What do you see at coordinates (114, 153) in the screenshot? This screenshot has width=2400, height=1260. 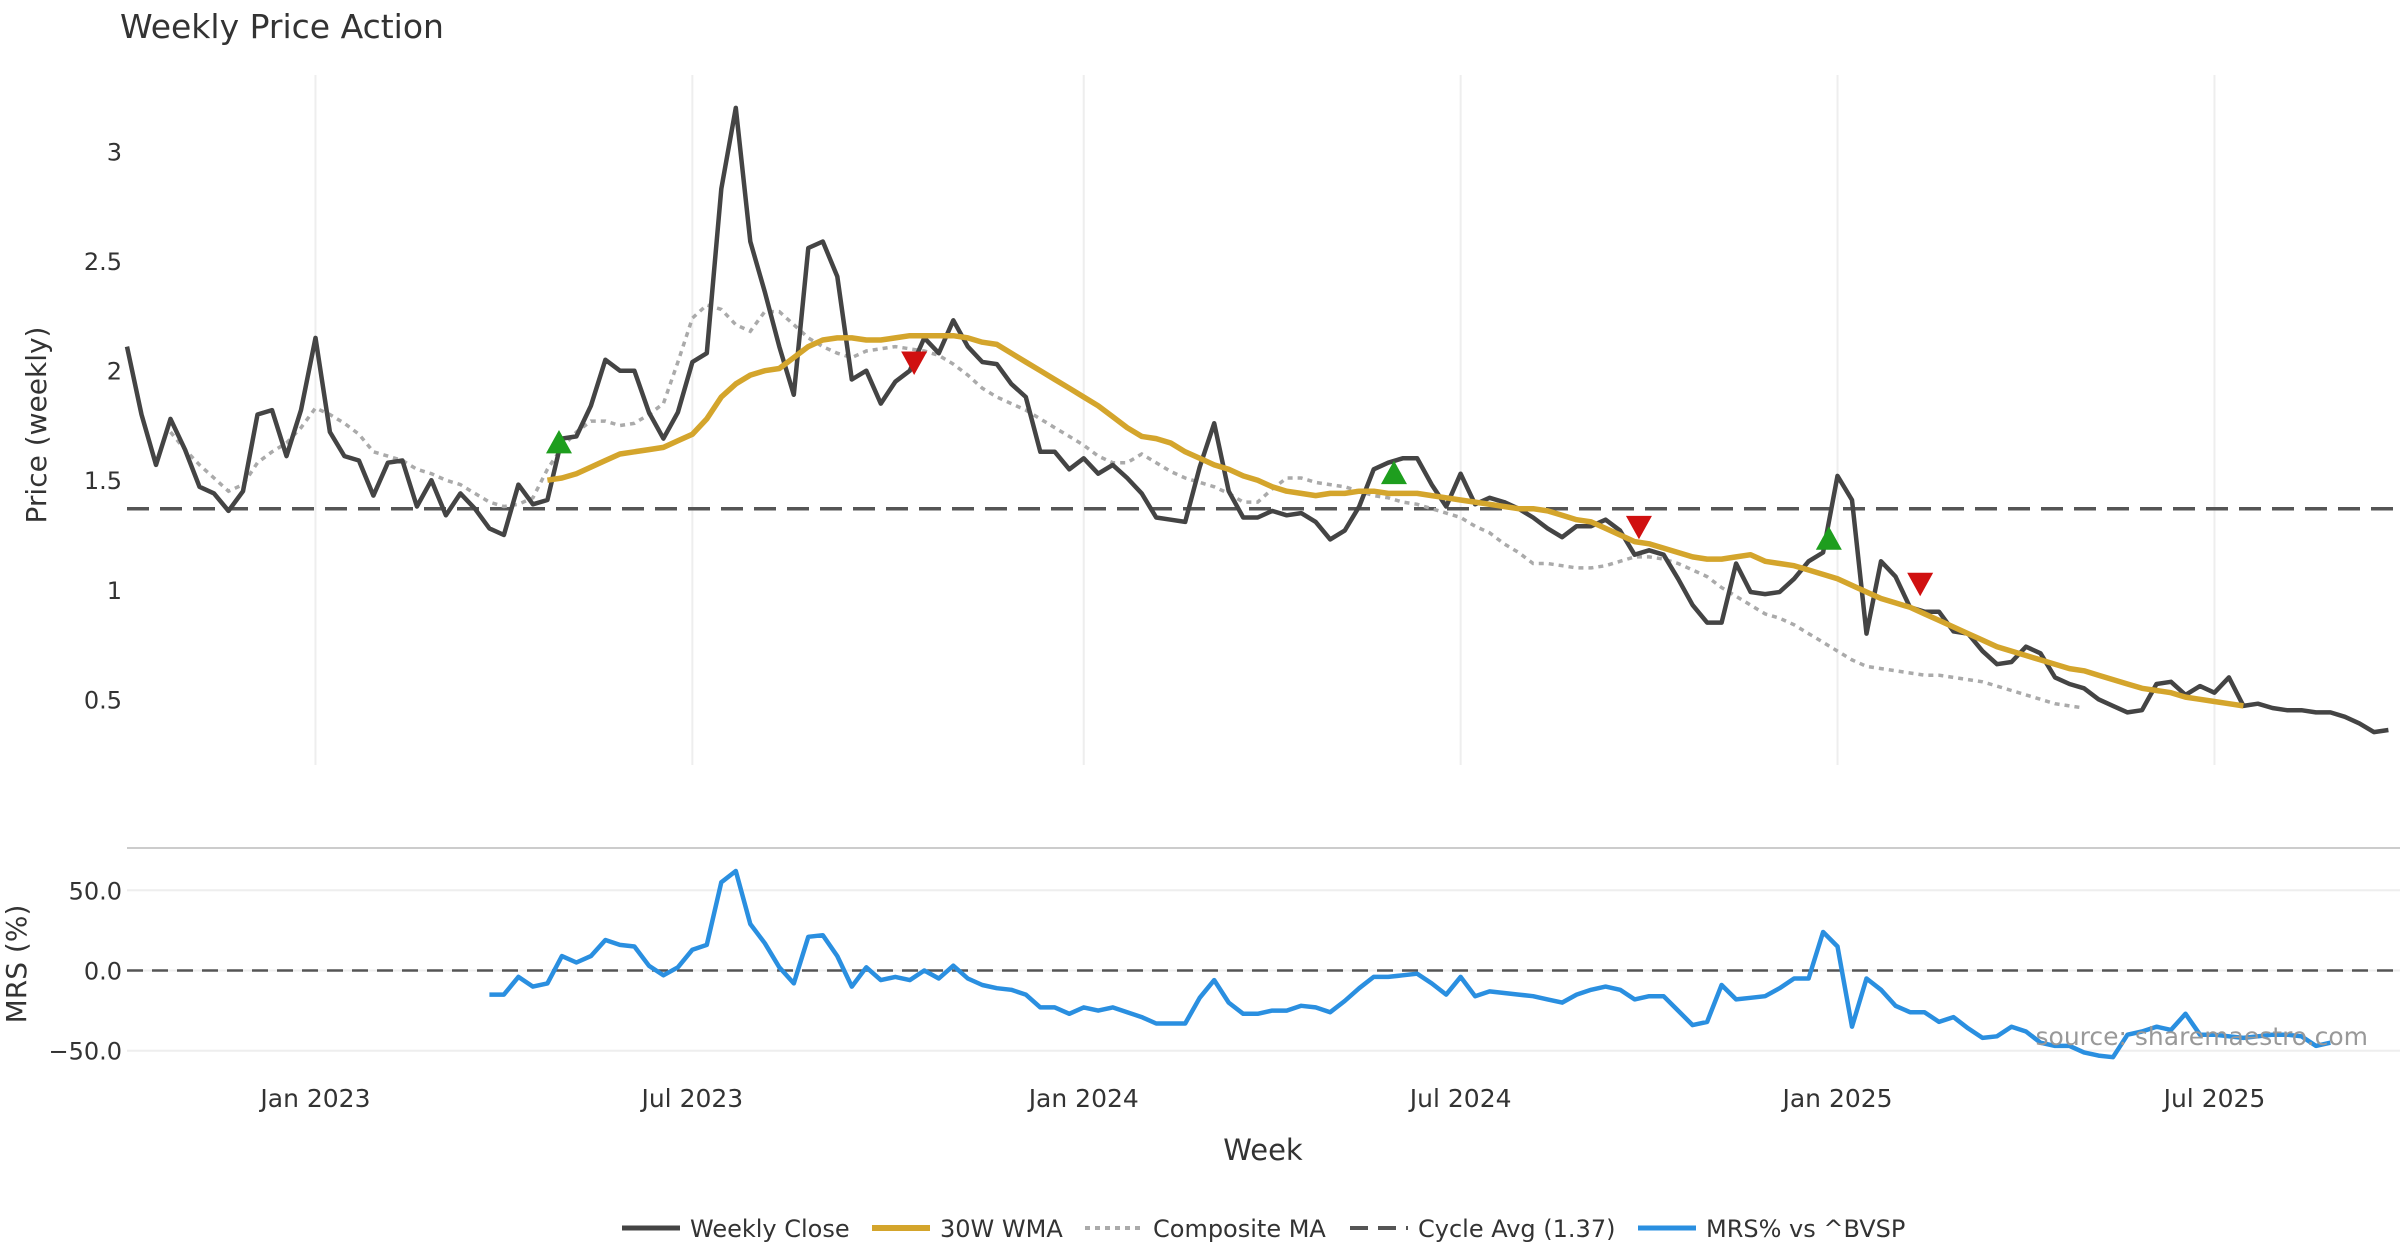 I see `price-y-tick-label: 3` at bounding box center [114, 153].